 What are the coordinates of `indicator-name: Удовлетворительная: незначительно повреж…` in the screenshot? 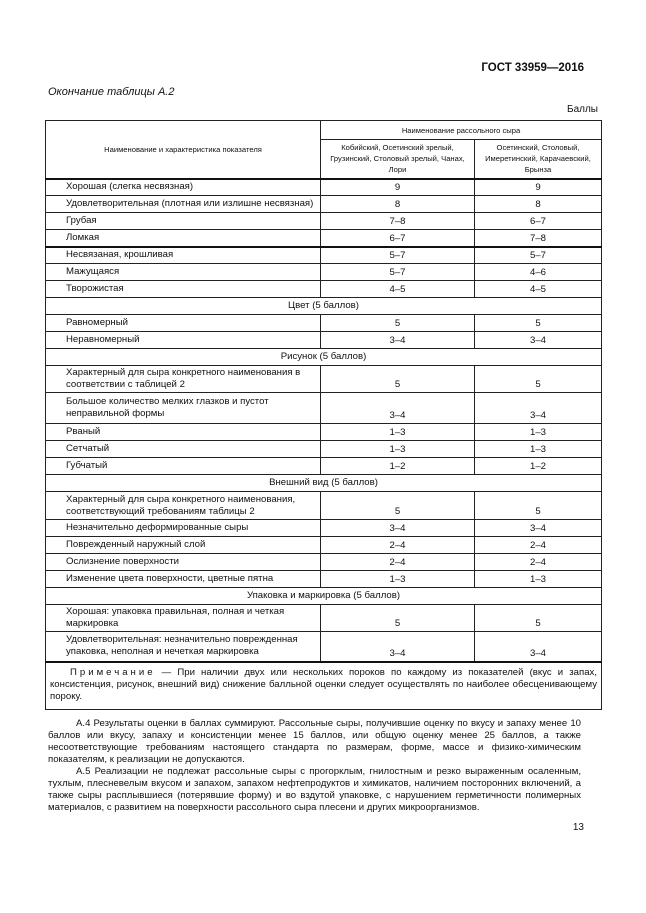 It's located at (183, 646).